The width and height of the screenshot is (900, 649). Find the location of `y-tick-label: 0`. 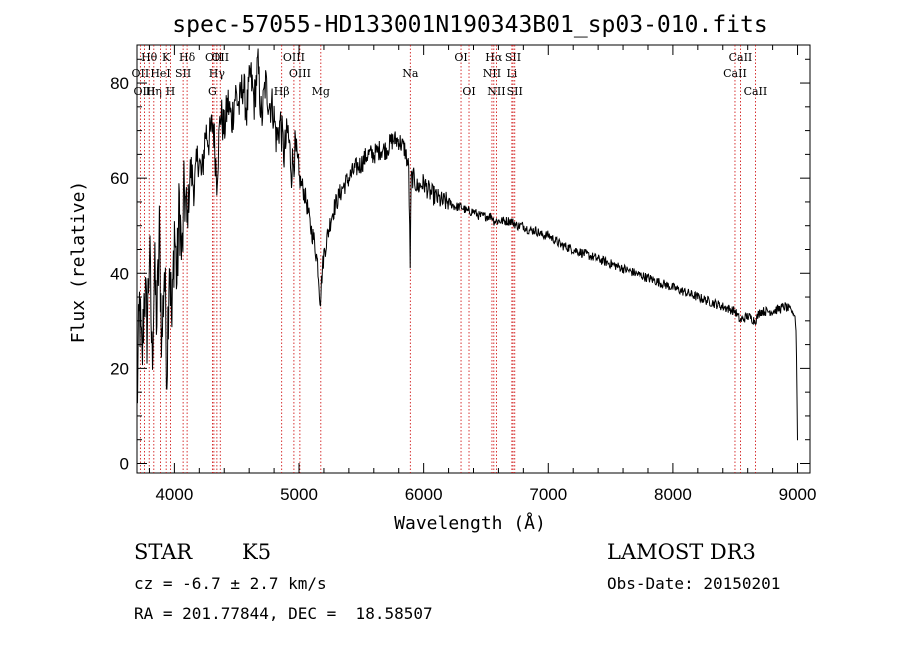

y-tick-label: 0 is located at coordinates (124, 463).